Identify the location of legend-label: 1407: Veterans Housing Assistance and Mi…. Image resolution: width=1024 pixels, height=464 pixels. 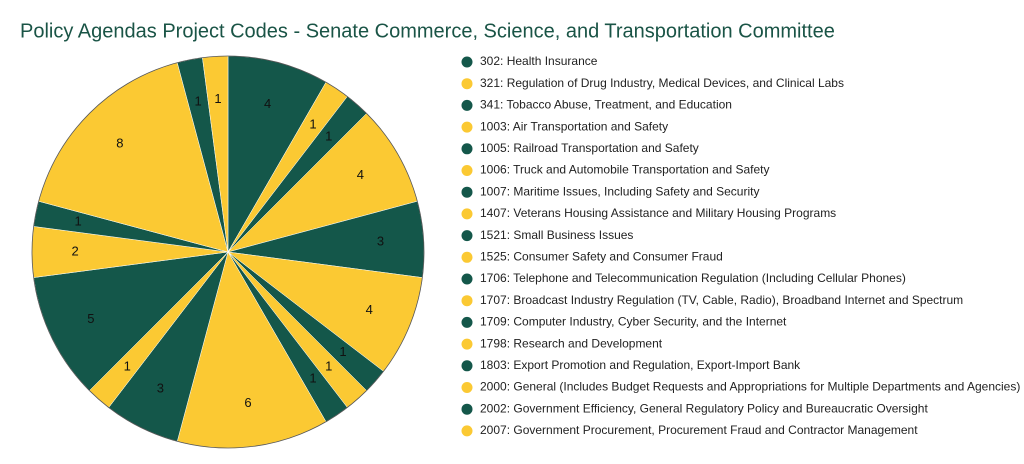
(658, 213).